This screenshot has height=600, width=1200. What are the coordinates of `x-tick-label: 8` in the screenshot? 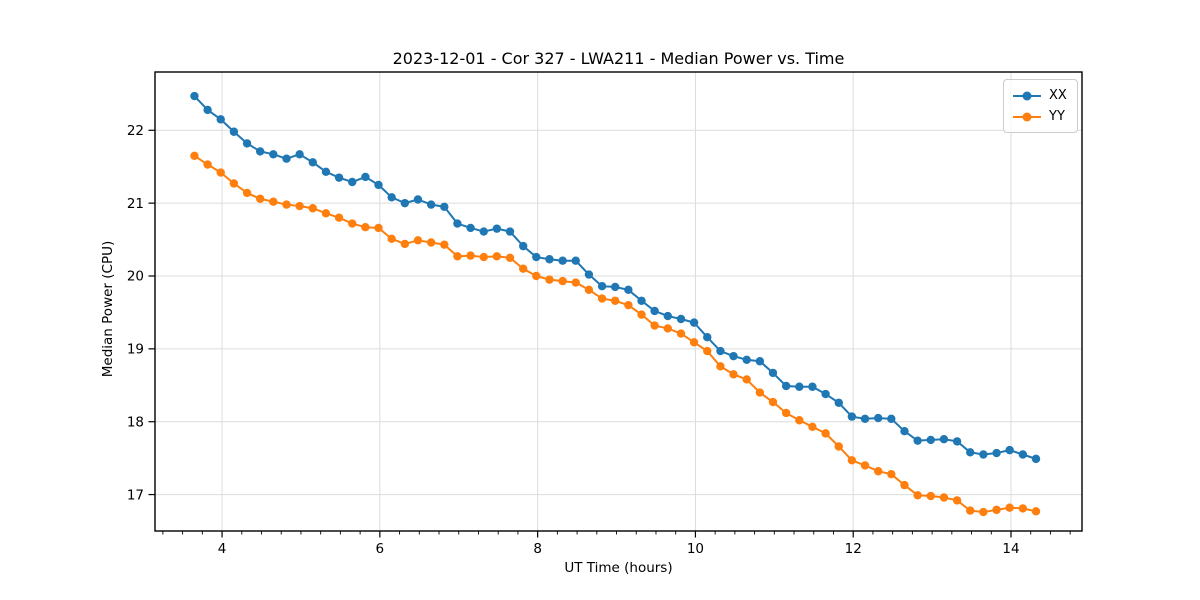 It's located at (537, 549).